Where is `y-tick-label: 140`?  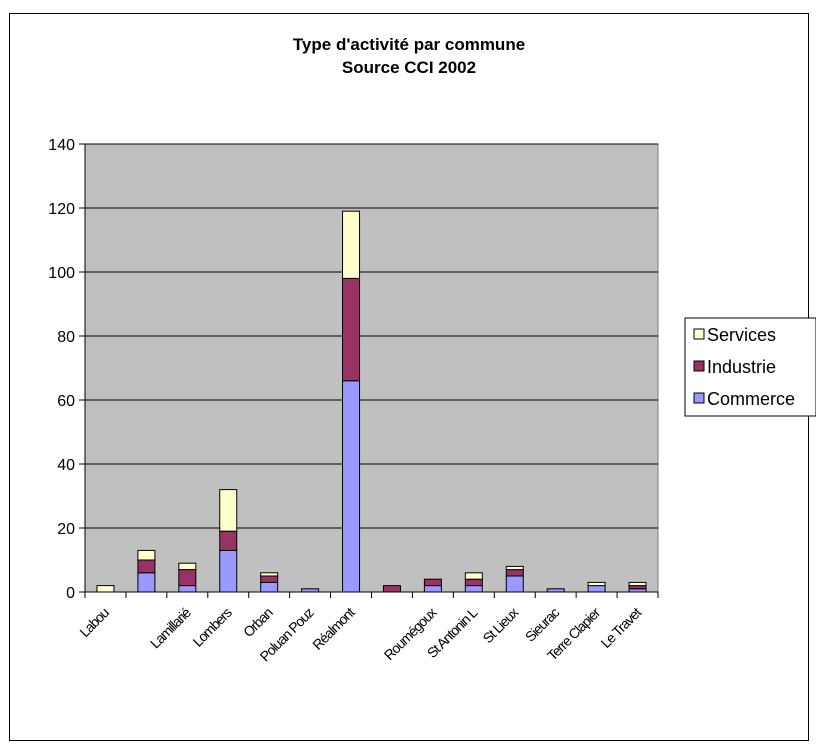
y-tick-label: 140 is located at coordinates (61, 145).